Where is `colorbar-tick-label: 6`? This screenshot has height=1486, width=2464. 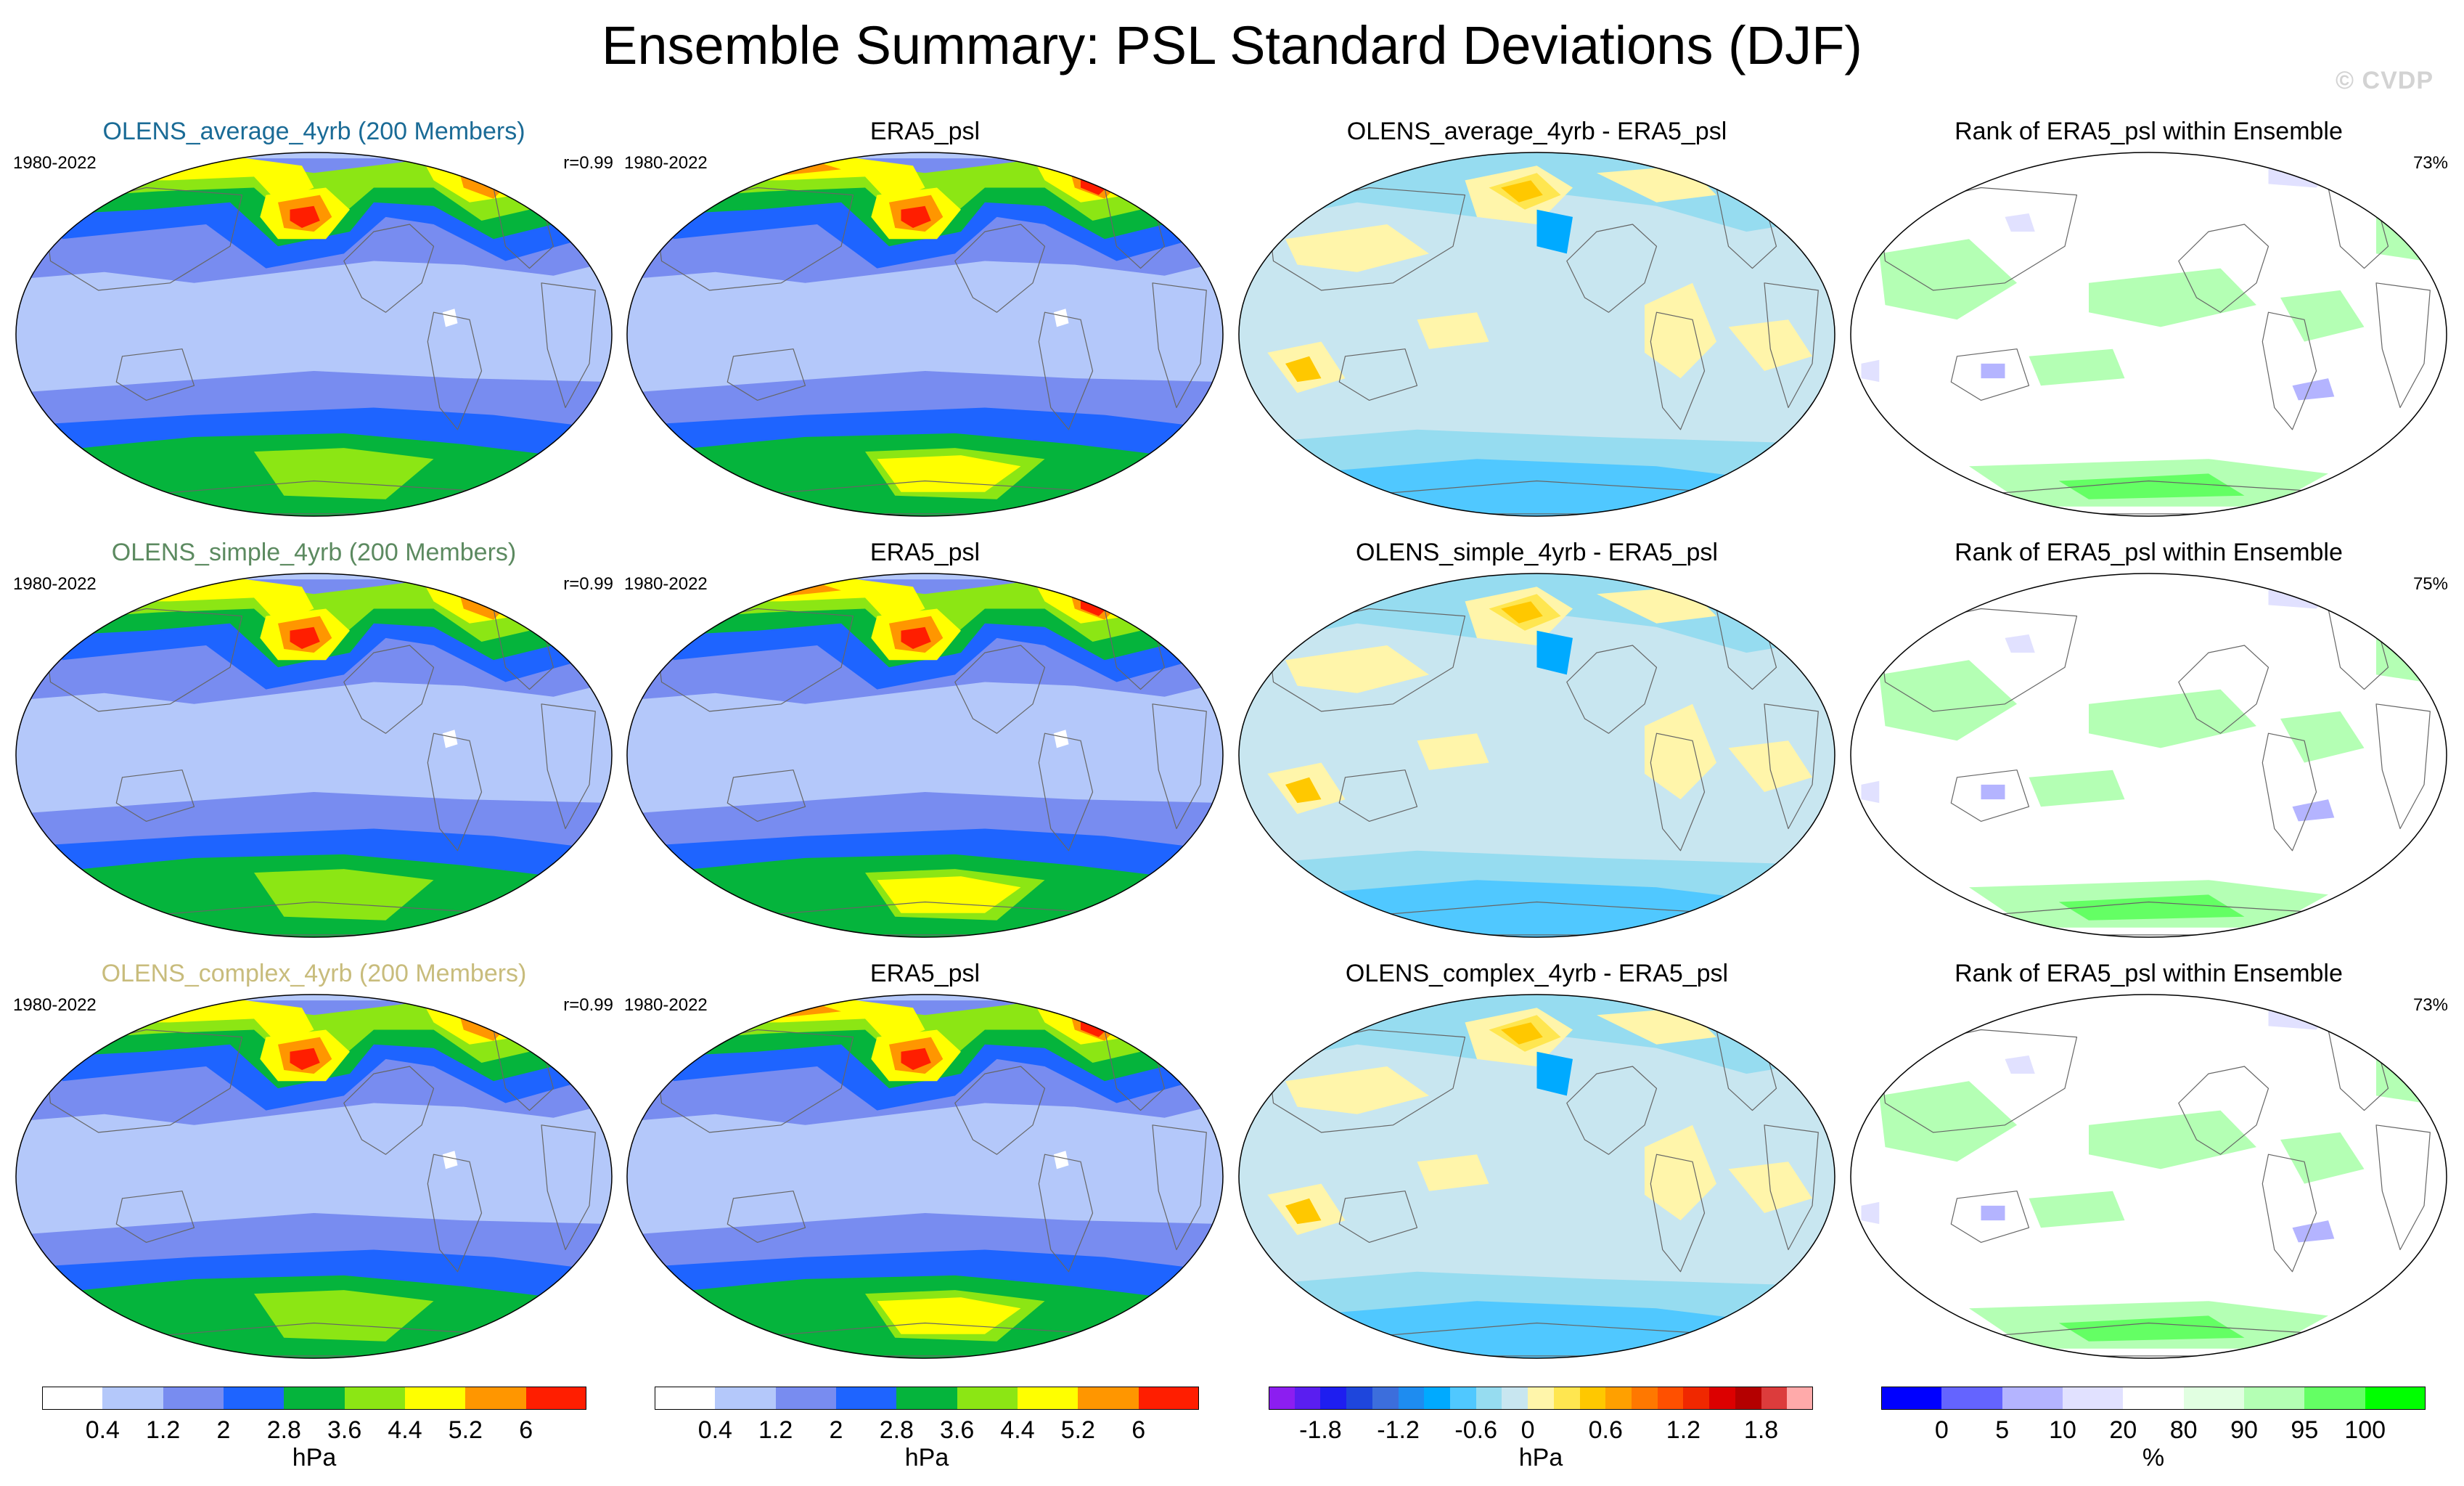
colorbar-tick-label: 6 is located at coordinates (1138, 1430).